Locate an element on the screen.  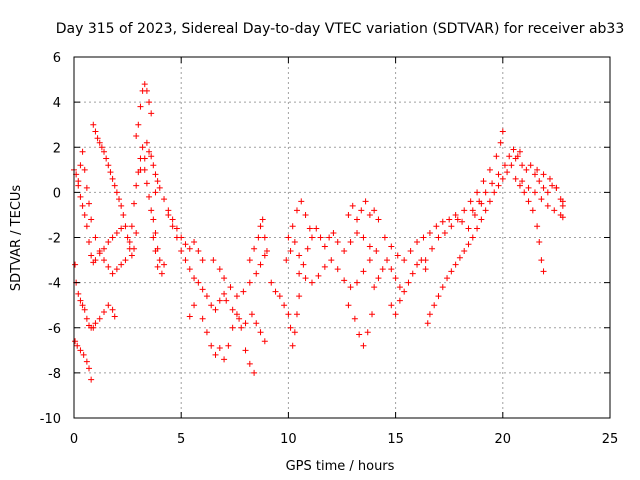
x-tick-label: 15 is located at coordinates (395, 439).